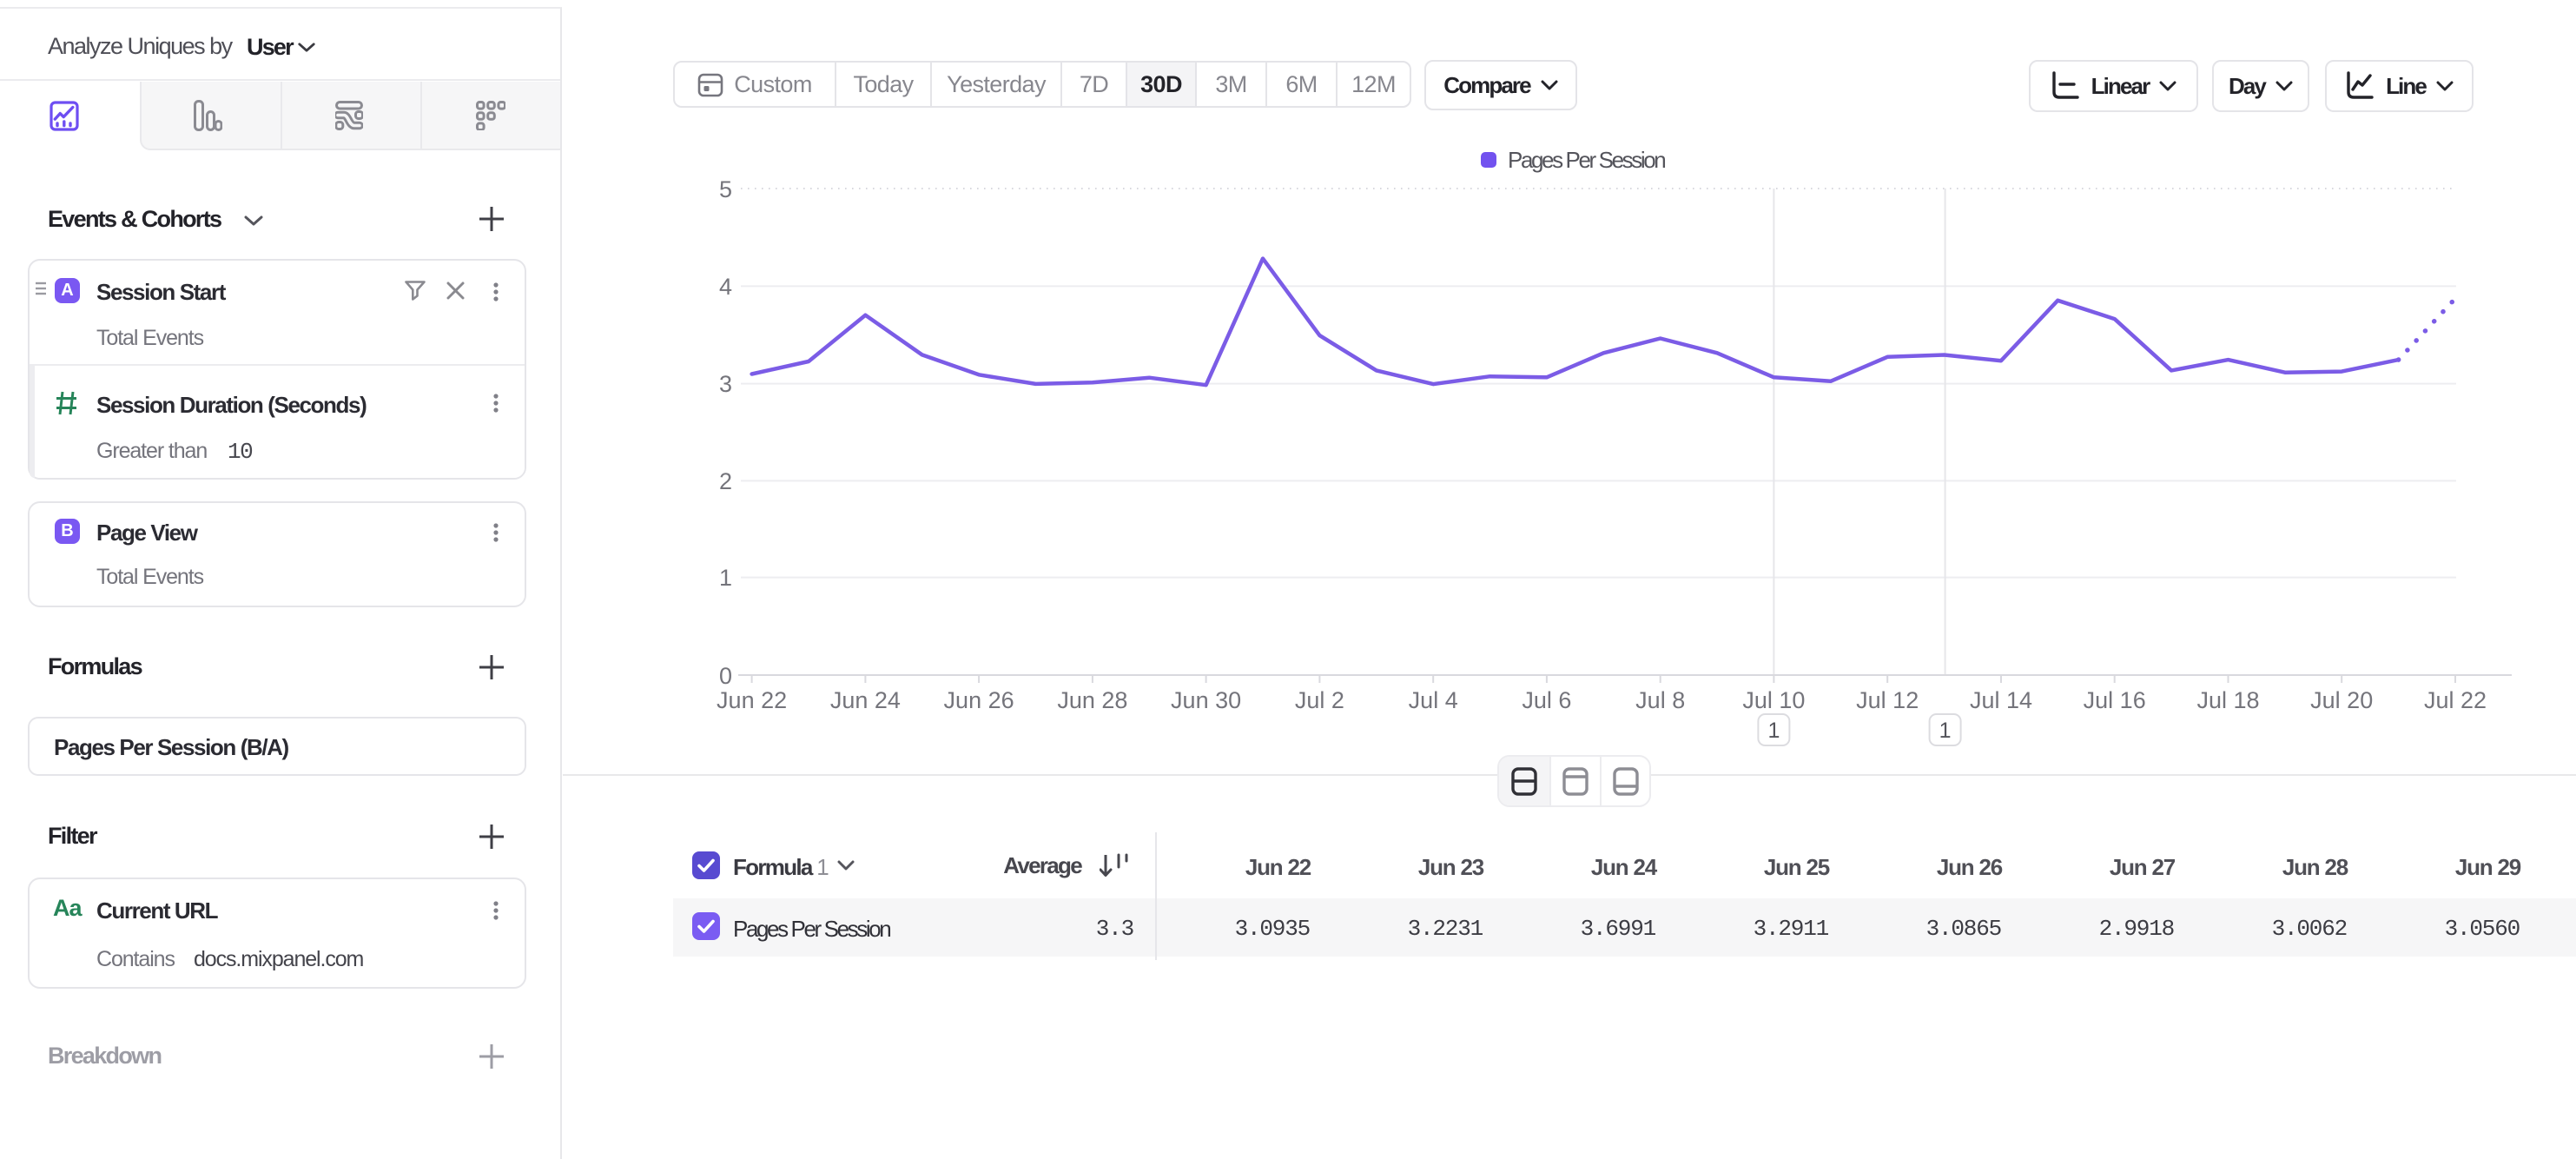 This screenshot has height=1159, width=2576. Describe the element at coordinates (1206, 700) in the screenshot. I see `svg-text: Jun 30` at that location.